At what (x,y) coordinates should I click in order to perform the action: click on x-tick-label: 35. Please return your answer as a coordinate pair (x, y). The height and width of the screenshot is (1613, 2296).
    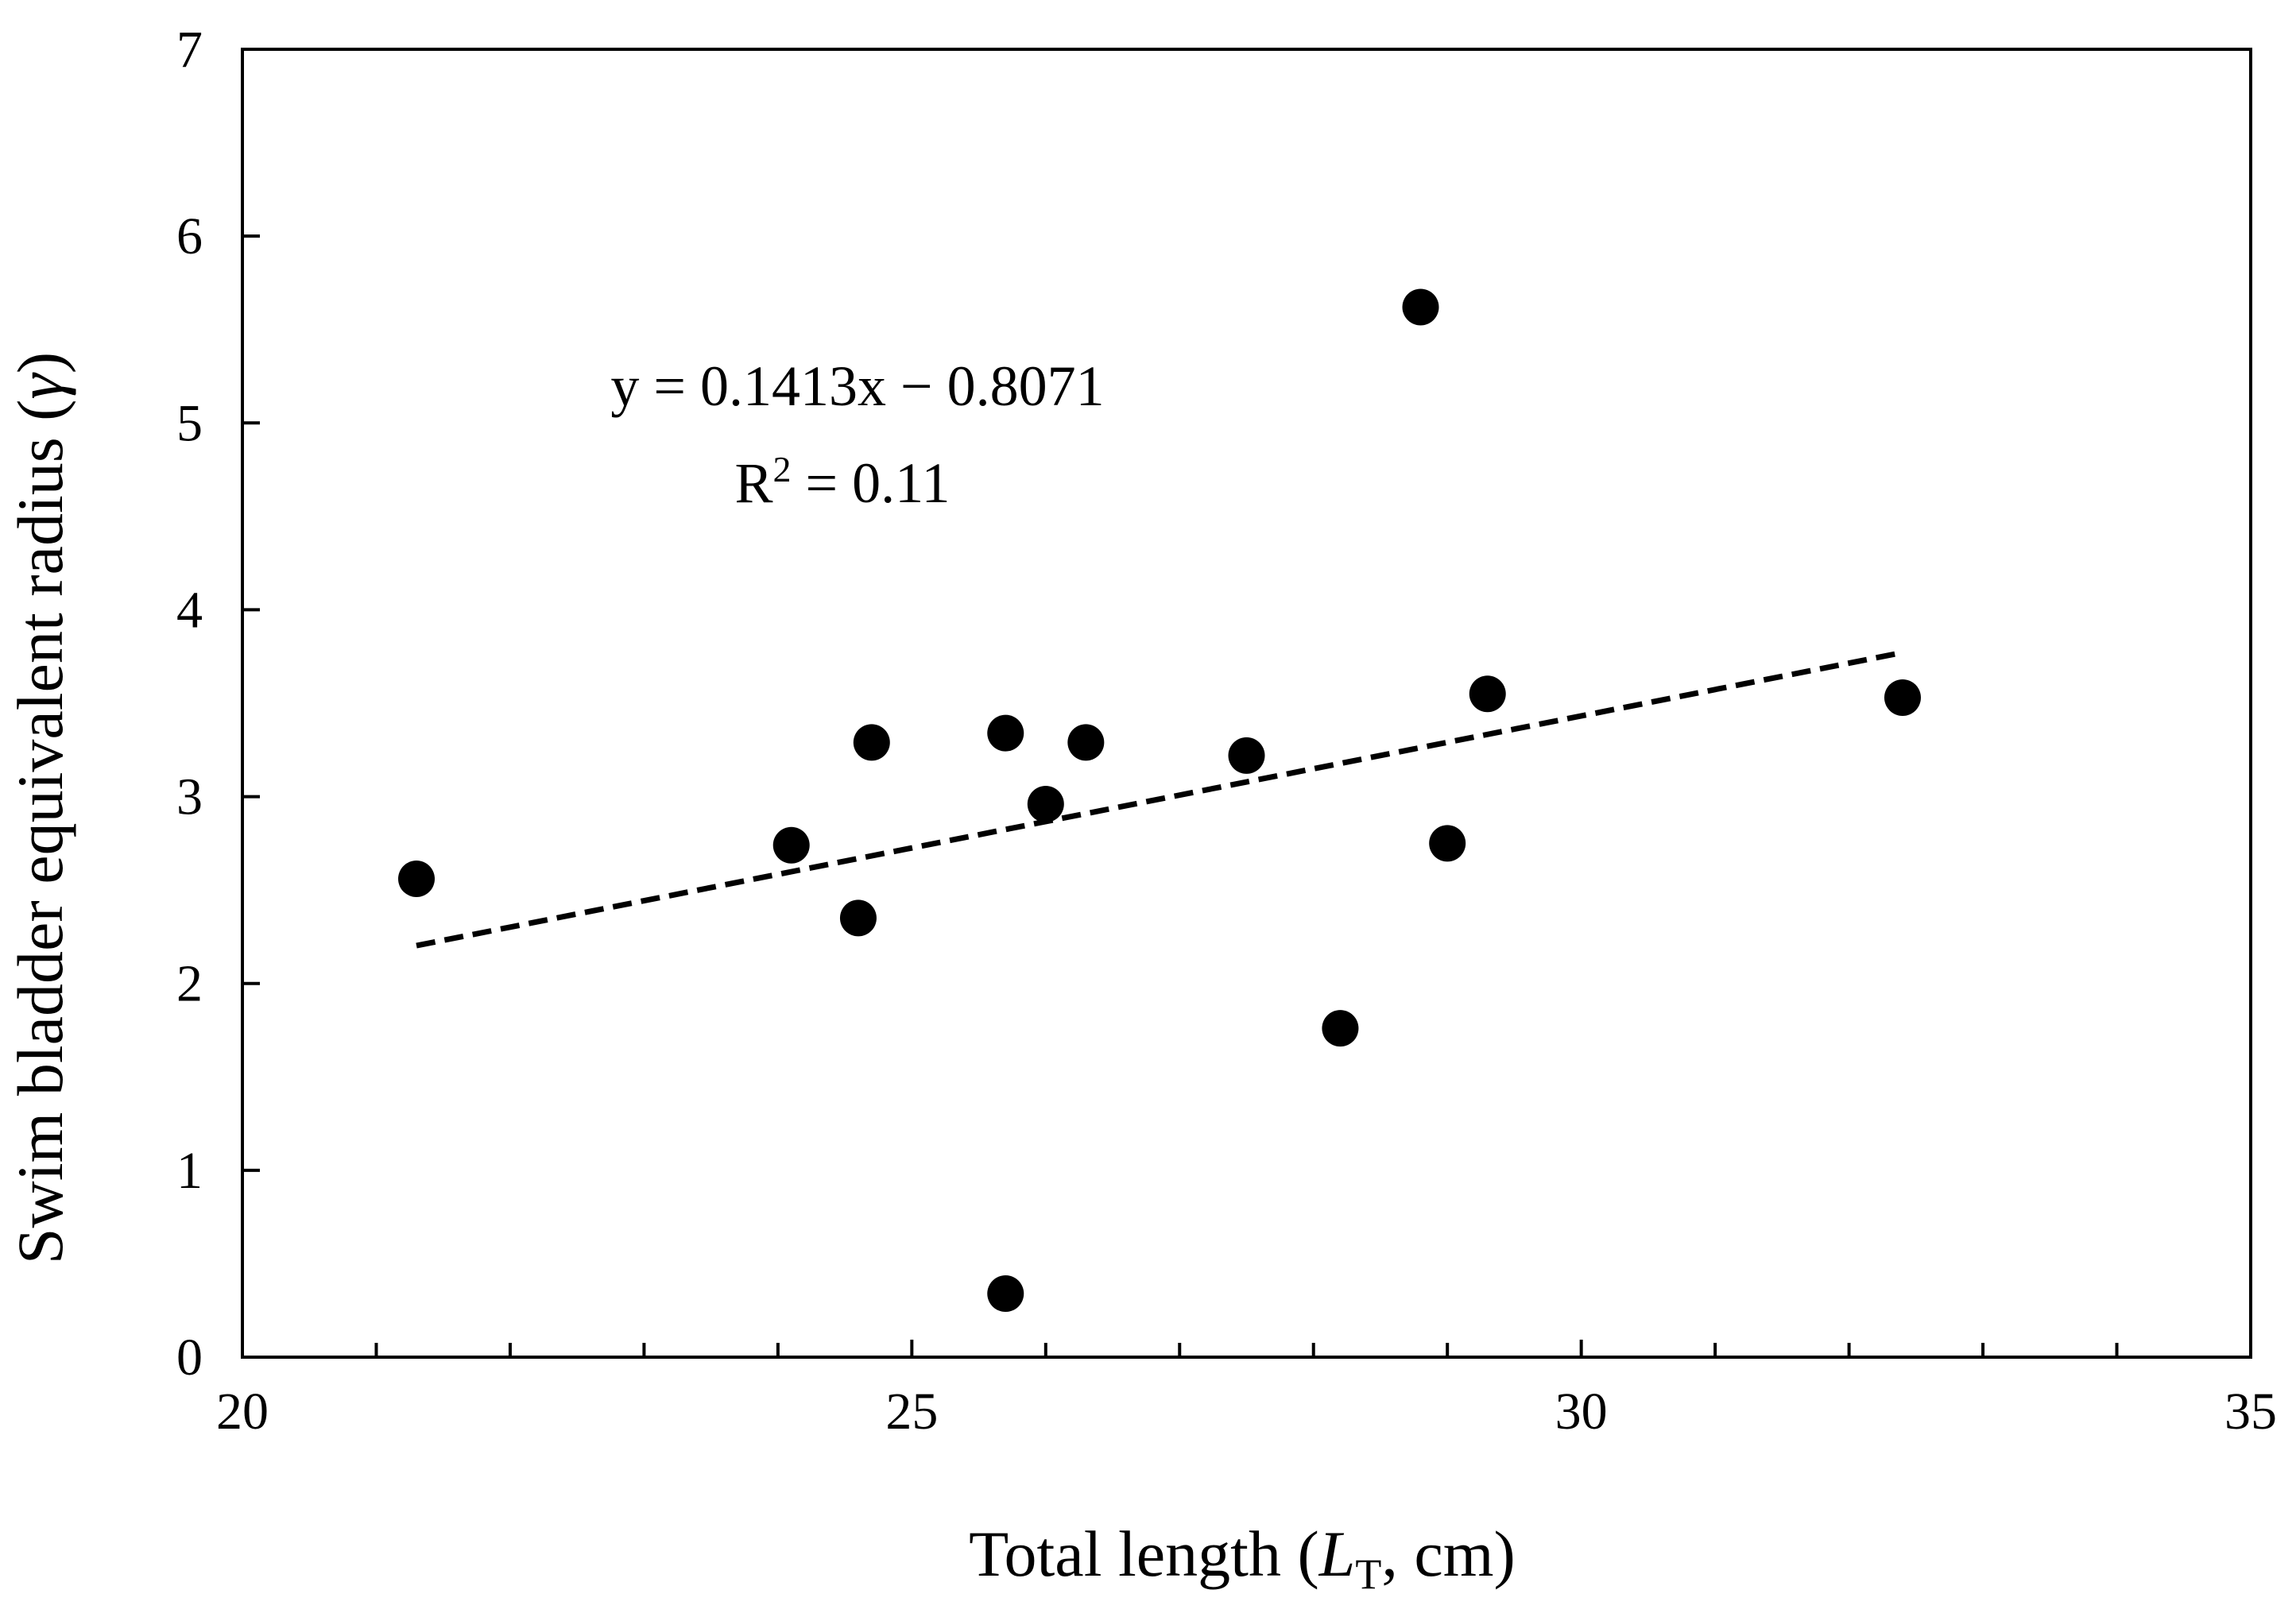
    Looking at the image, I should click on (2250, 1412).